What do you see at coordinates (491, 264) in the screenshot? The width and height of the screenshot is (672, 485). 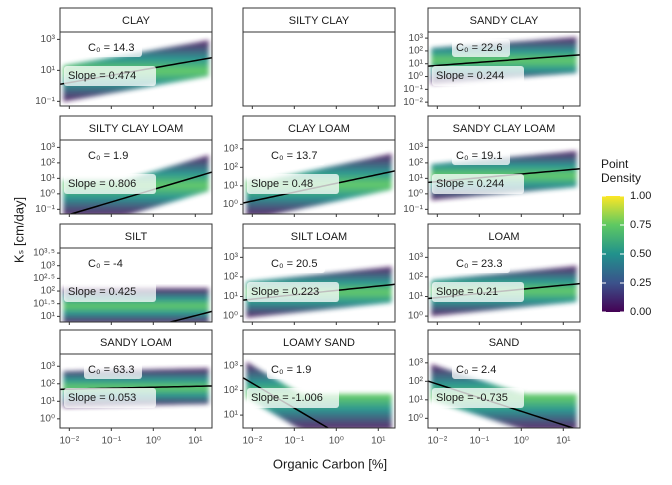 I see `c0-value: 23.3` at bounding box center [491, 264].